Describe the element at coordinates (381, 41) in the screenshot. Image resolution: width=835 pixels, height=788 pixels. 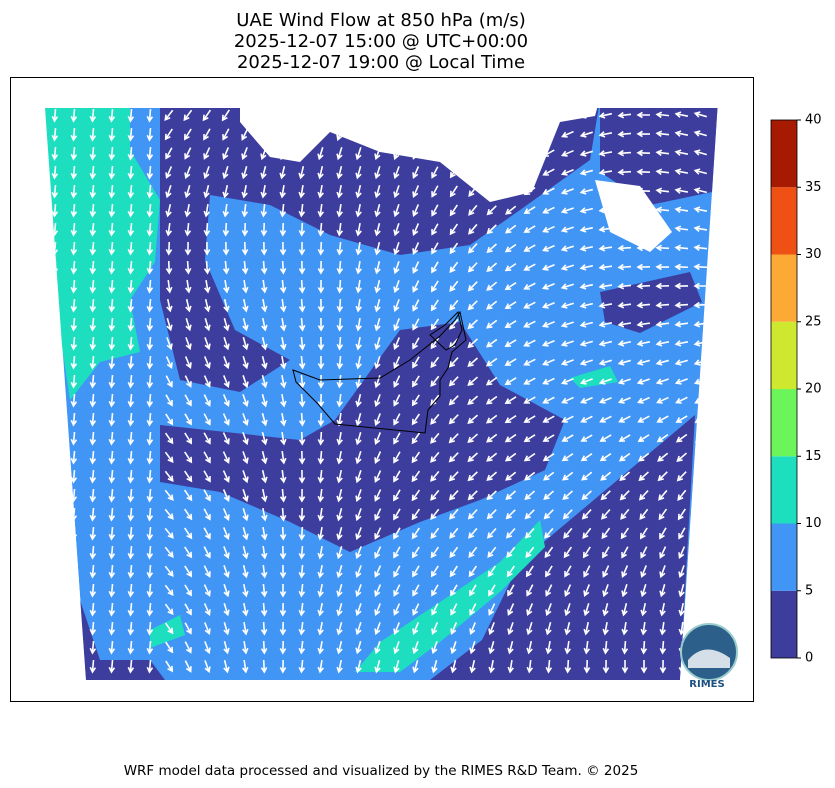
I see `title-line: 2025-12-07 15:00 @ UTC+00:00` at that location.